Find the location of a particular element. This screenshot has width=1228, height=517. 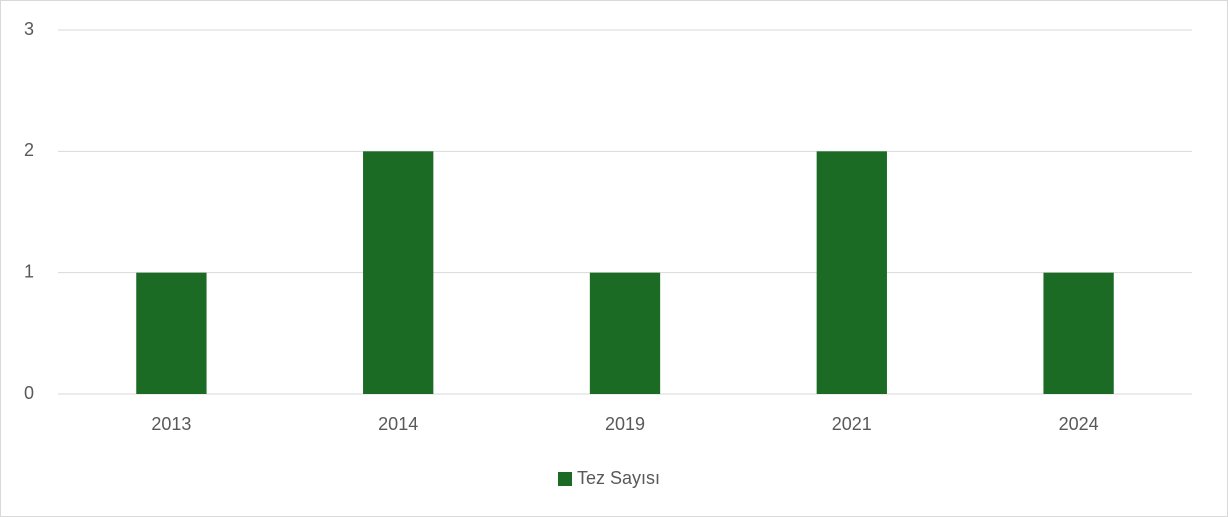

y-tick-label: 1 is located at coordinates (29, 271).